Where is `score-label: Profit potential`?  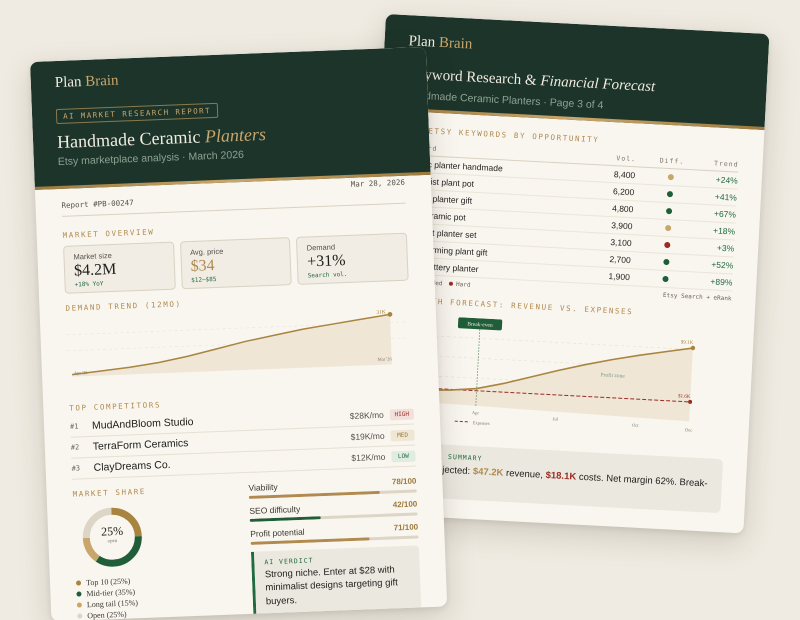
score-label: Profit potential is located at coordinates (277, 532).